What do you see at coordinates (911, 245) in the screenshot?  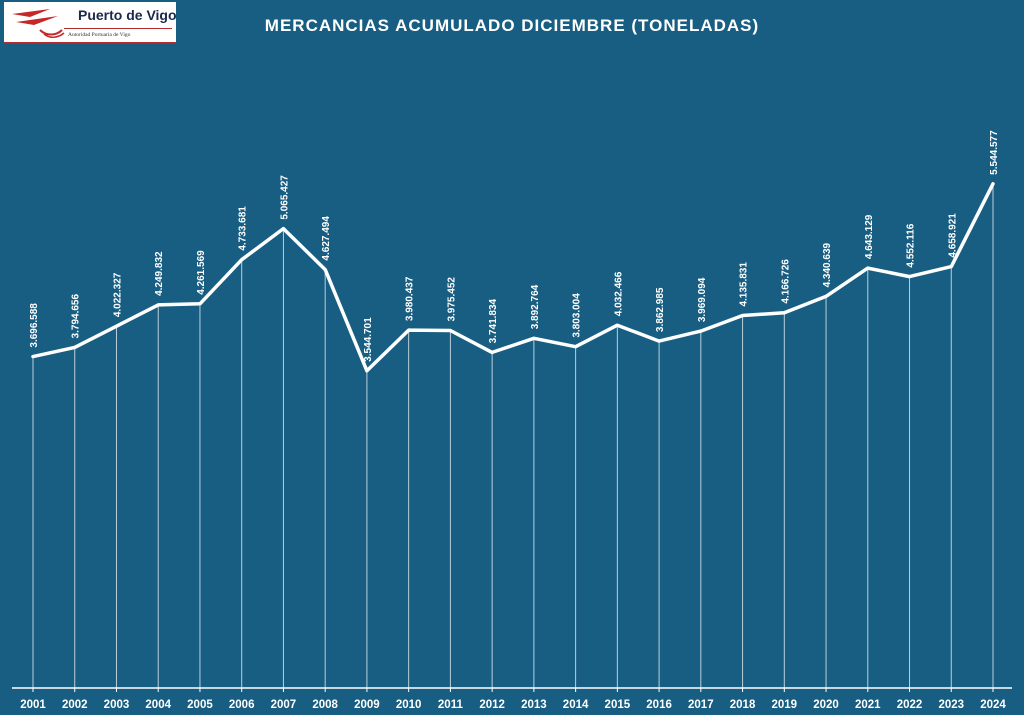 I see `data-label-2022: 4.552.116` at bounding box center [911, 245].